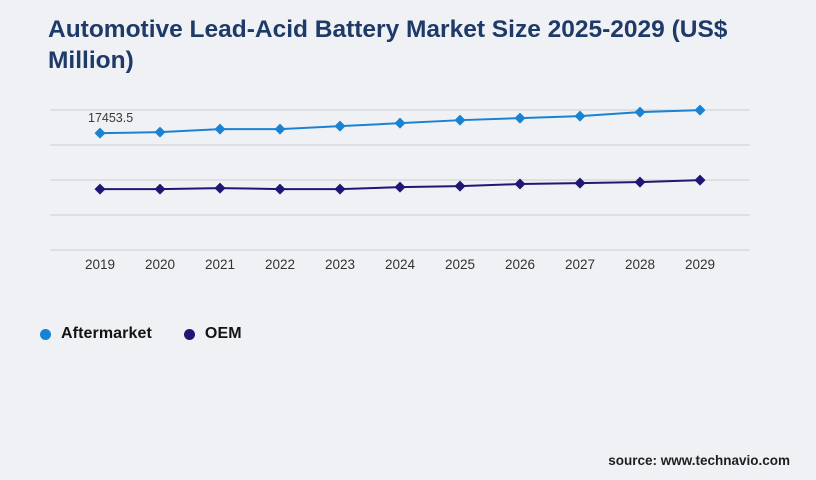 The height and width of the screenshot is (480, 816). Describe the element at coordinates (280, 189) in the screenshot. I see `oem-point-2022` at that location.